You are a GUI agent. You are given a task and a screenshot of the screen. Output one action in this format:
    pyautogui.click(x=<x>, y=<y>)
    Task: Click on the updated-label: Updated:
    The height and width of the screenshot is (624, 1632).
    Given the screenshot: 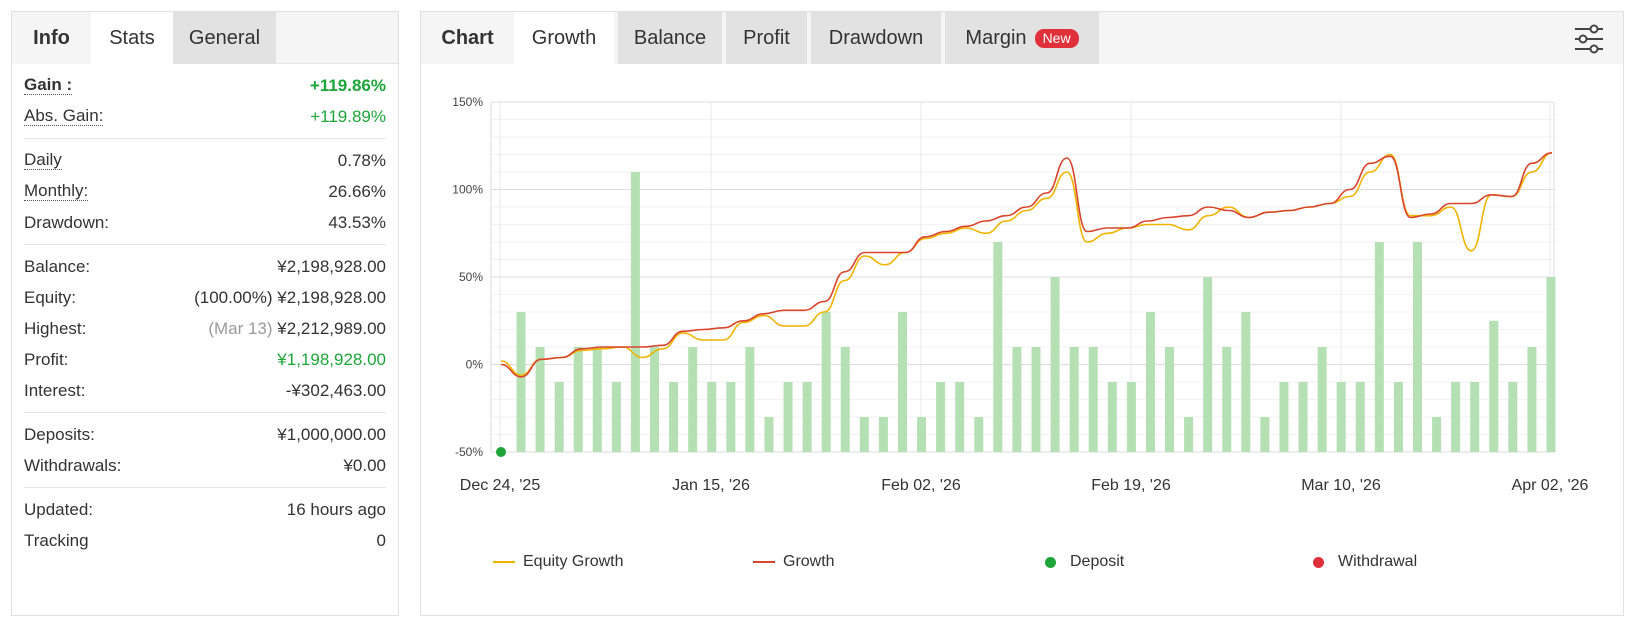 What is the action you would take?
    pyautogui.click(x=58, y=509)
    